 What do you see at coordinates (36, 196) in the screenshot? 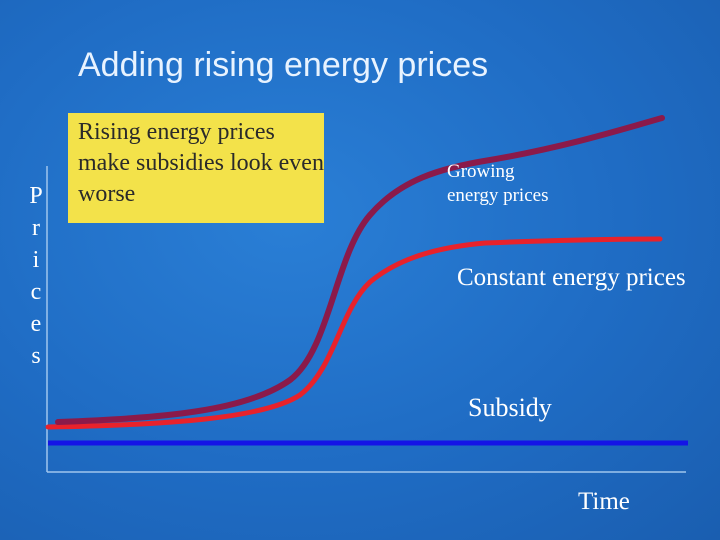
I see `y-axis-letter: P` at bounding box center [36, 196].